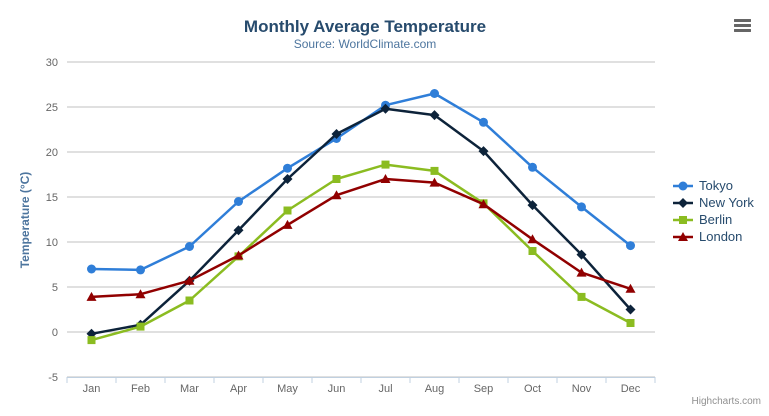 This screenshot has height=416, width=769. I want to click on legend-label: Berlin, so click(716, 219).